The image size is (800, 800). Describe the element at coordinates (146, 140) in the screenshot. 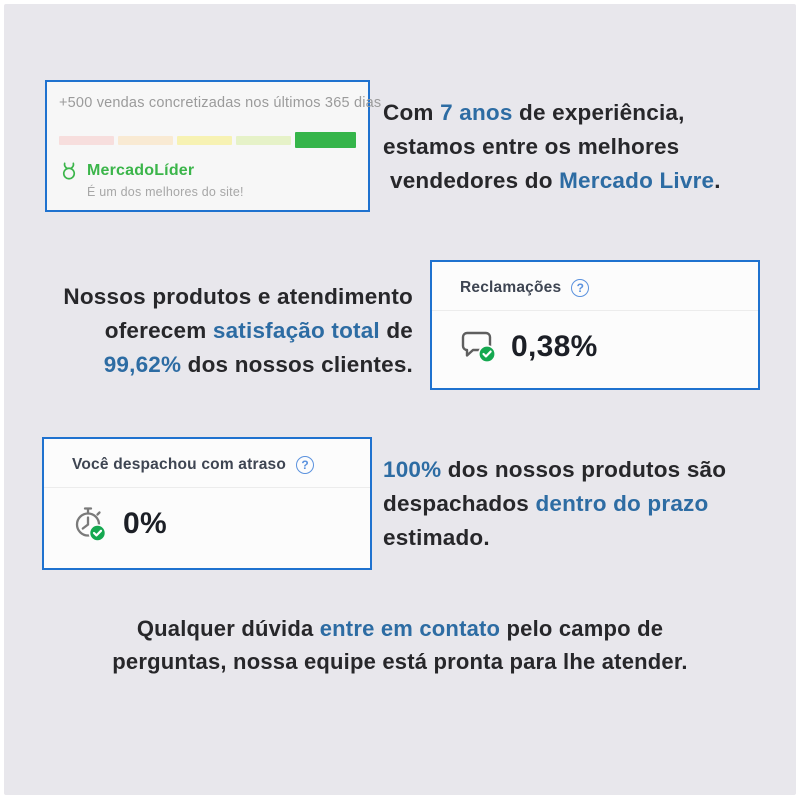

I see `reputation-bar-segment-orange` at that location.